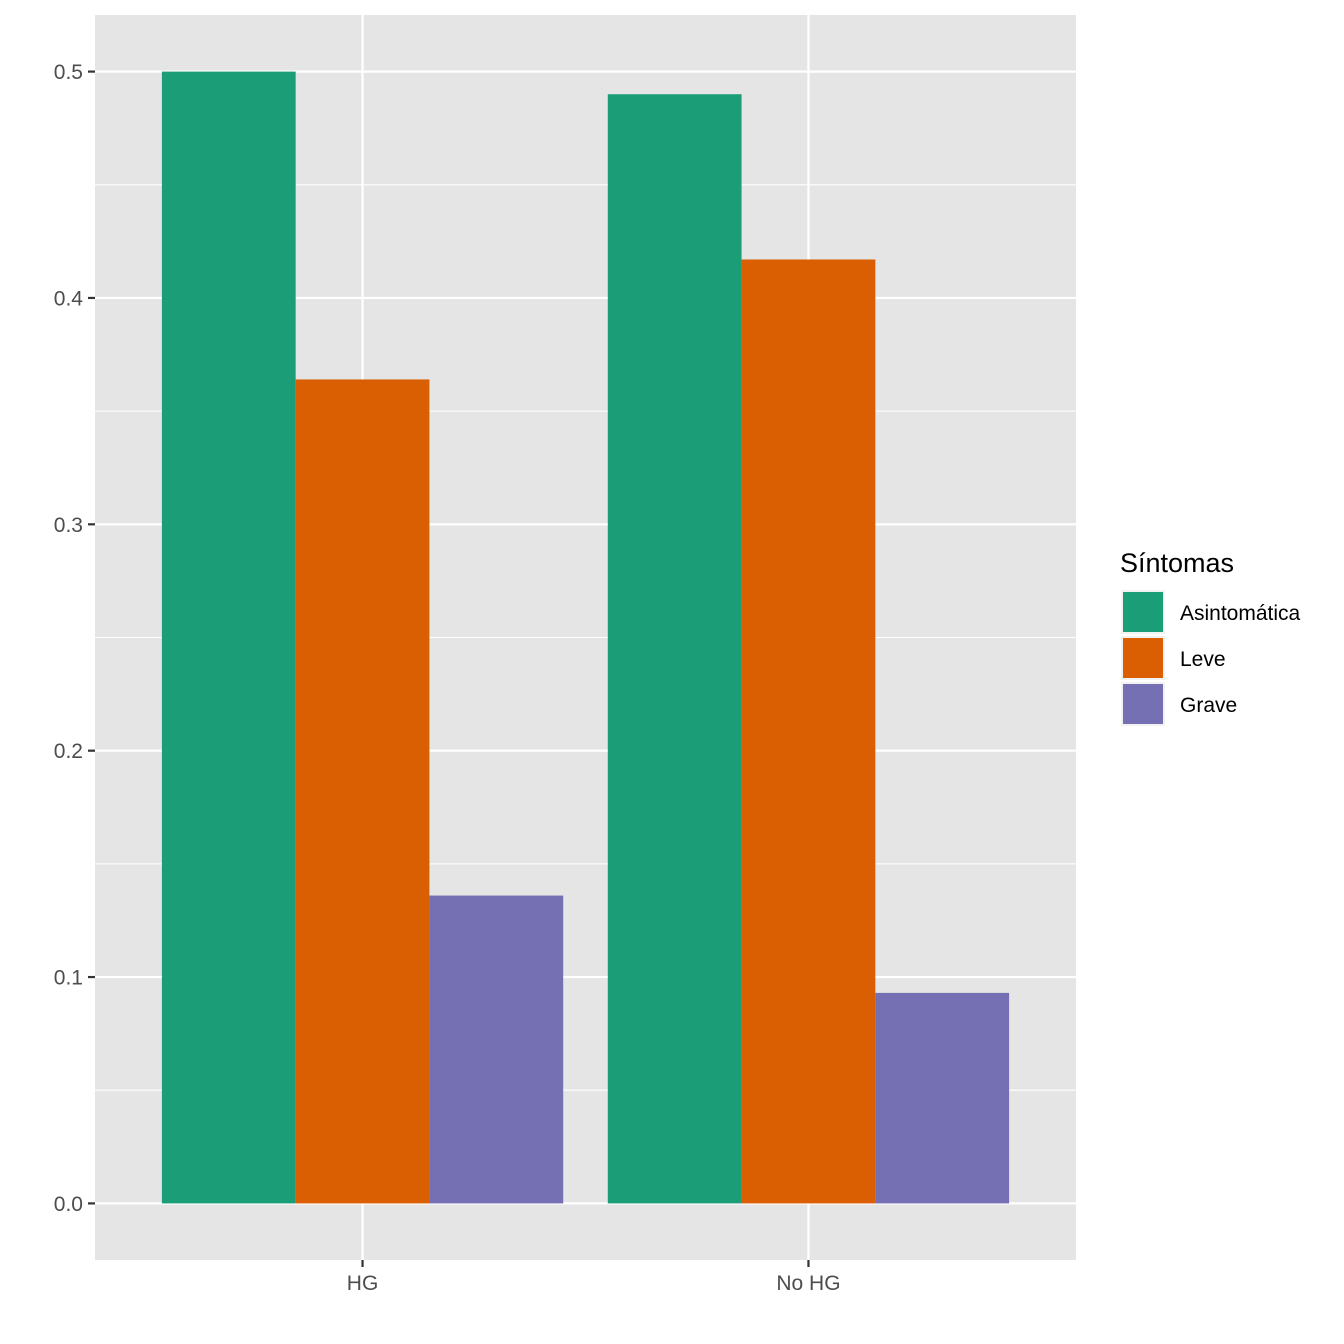 This screenshot has width=1344, height=1344. What do you see at coordinates (808, 1283) in the screenshot?
I see `x-tick-label: No HG` at bounding box center [808, 1283].